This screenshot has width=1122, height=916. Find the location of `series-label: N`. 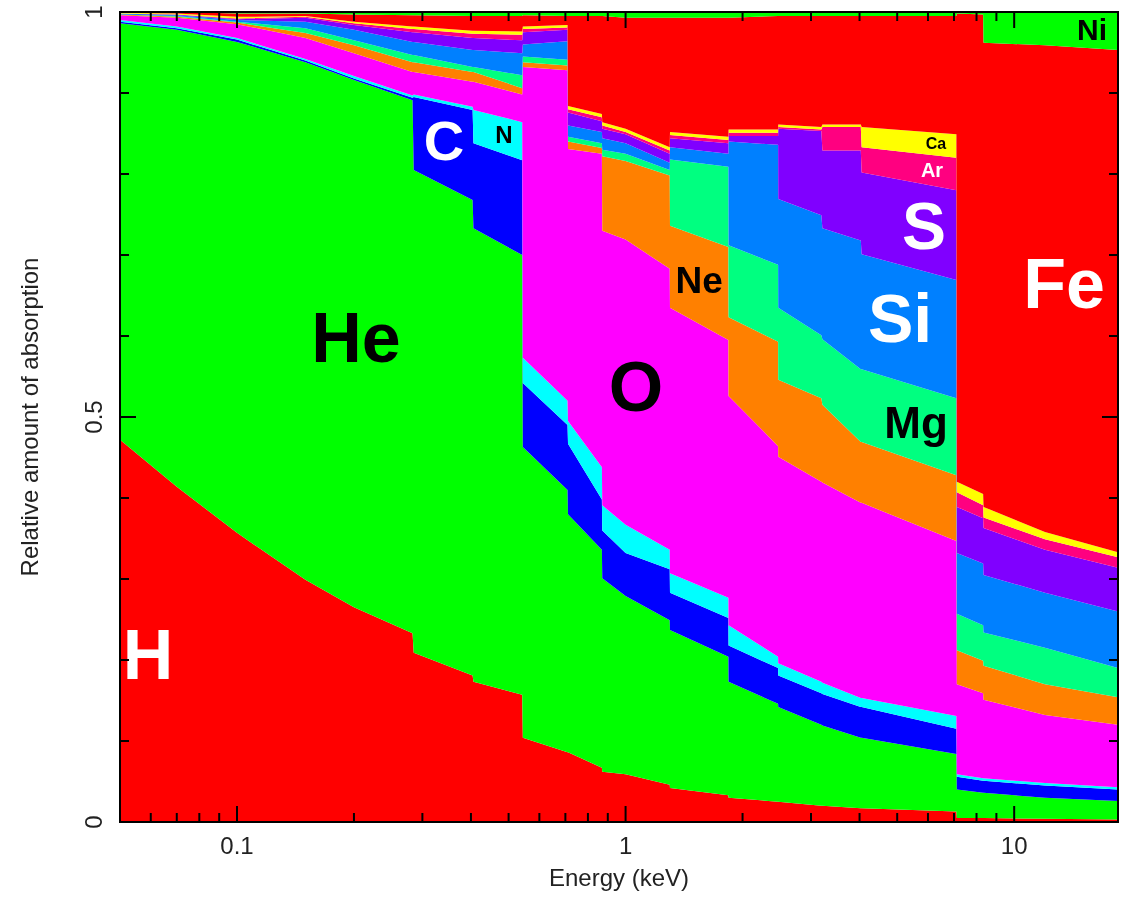

series-label: N is located at coordinates (504, 135).